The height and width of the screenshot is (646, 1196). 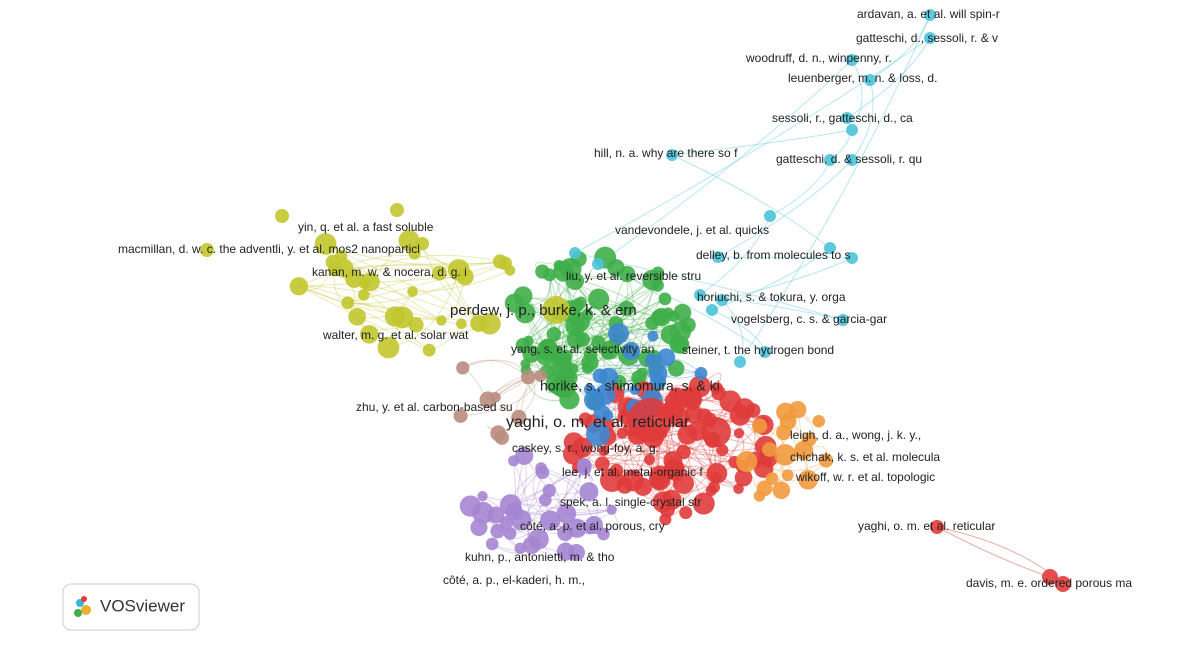 What do you see at coordinates (84, 599) in the screenshot?
I see `logo-icon` at bounding box center [84, 599].